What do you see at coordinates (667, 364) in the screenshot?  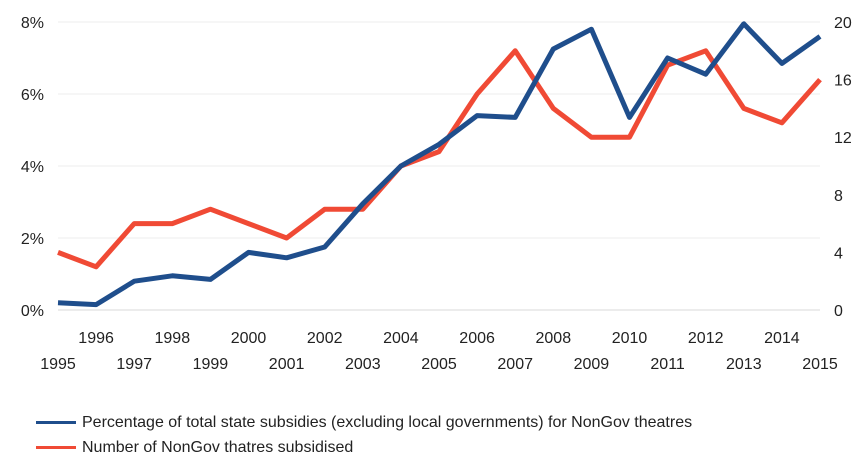 I see `x-tick-label: 2011` at bounding box center [667, 364].